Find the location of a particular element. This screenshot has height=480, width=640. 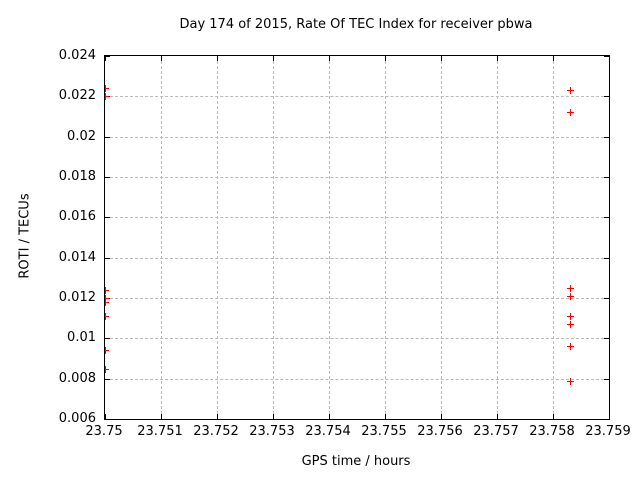

x-tick-label: 23.751 is located at coordinates (160, 431).